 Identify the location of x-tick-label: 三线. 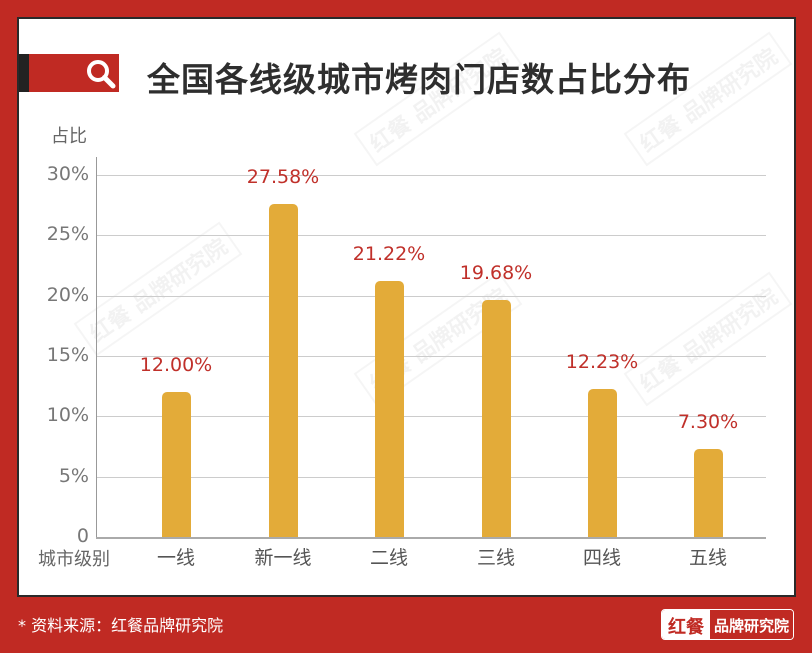
(495, 558).